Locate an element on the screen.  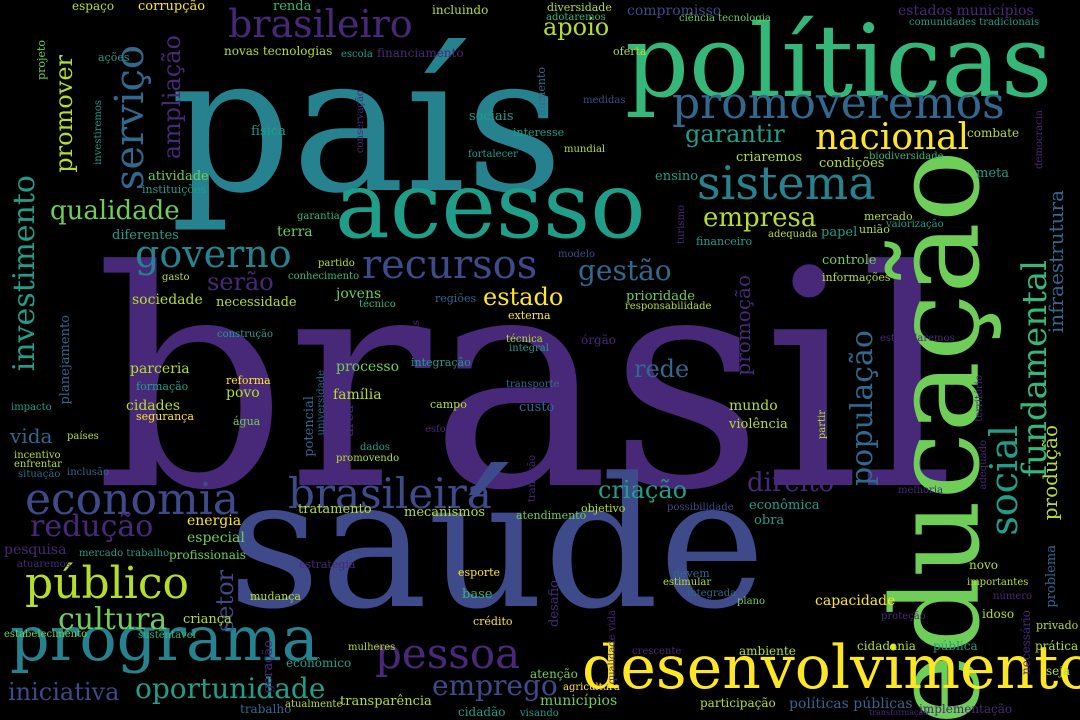
word-desenvolvimento: desenvolvimento is located at coordinates (831, 668).